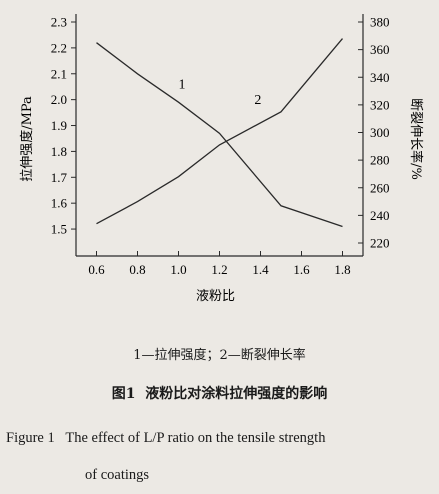 The image size is (439, 494). What do you see at coordinates (27, 139) in the screenshot?
I see `y-axis-left-label: 拉伸强度/MPa` at bounding box center [27, 139].